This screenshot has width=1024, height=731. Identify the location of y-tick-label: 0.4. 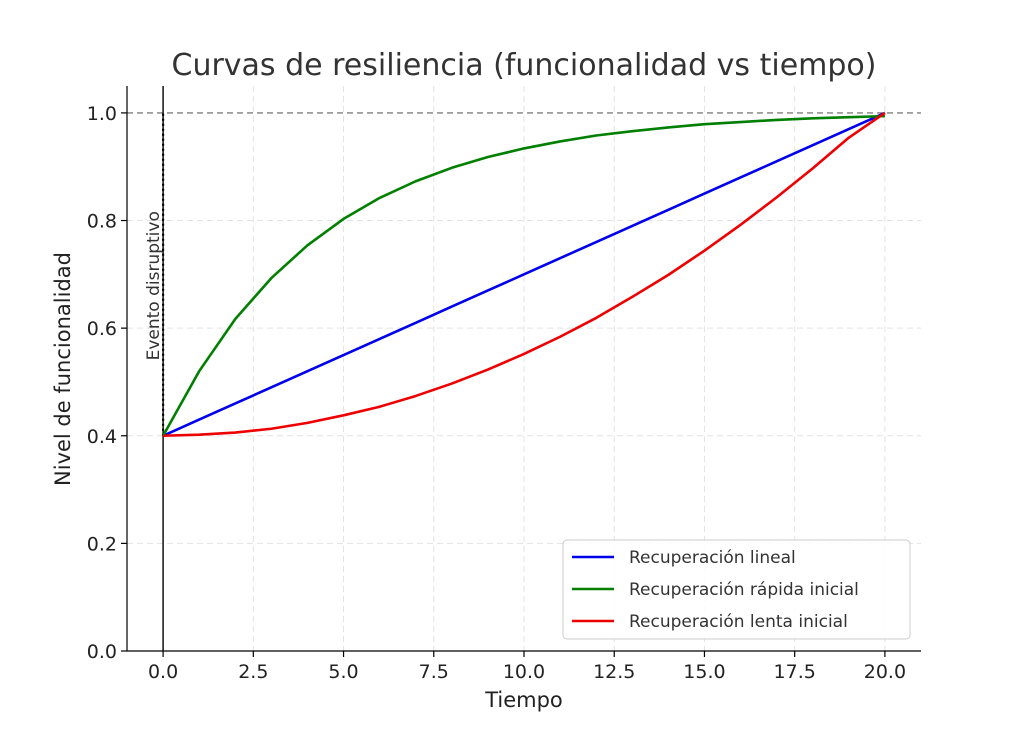
(102, 437).